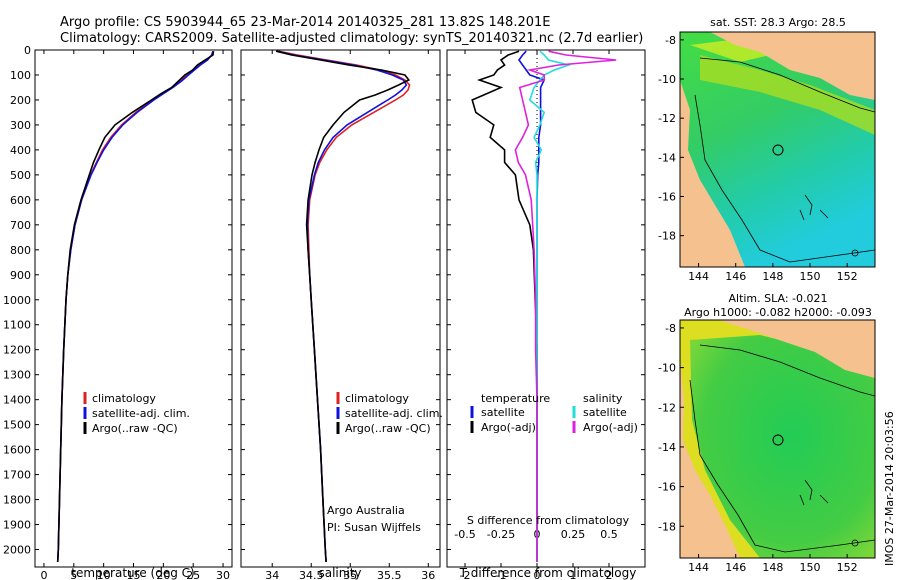 Image resolution: width=900 pixels, height=580 pixels. What do you see at coordinates (778, 22) in the screenshot?
I see `sst-map-title: sat. SST: 28.3 Argo: 28.5` at bounding box center [778, 22].